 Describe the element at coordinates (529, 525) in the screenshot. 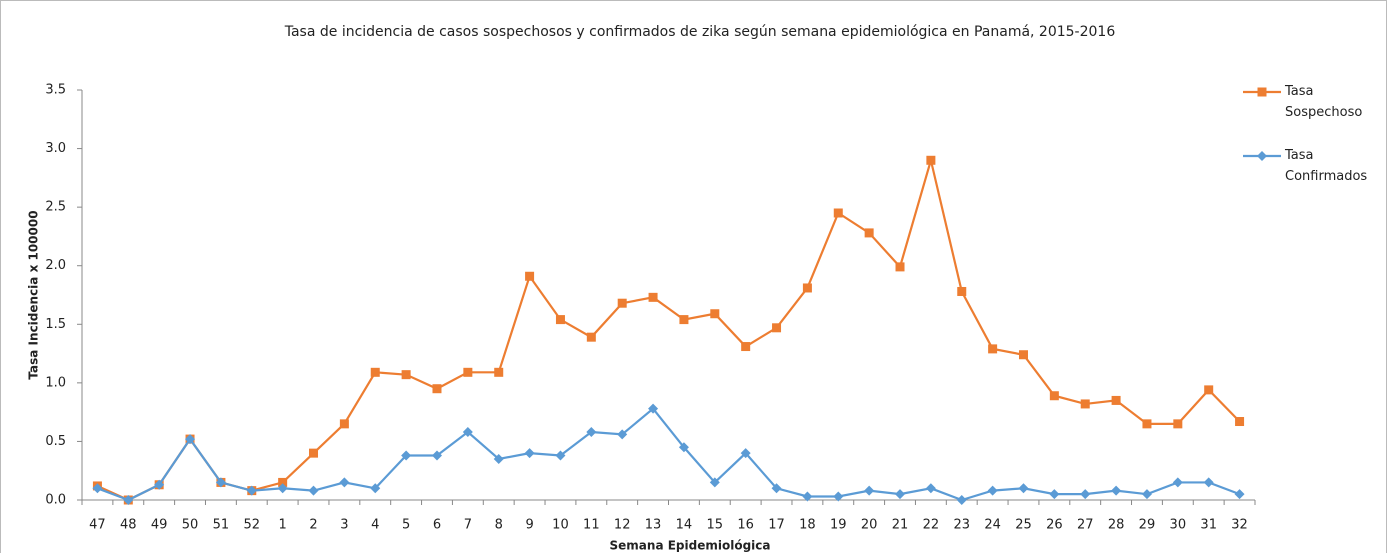

I see `x-tick-label: 9` at that location.